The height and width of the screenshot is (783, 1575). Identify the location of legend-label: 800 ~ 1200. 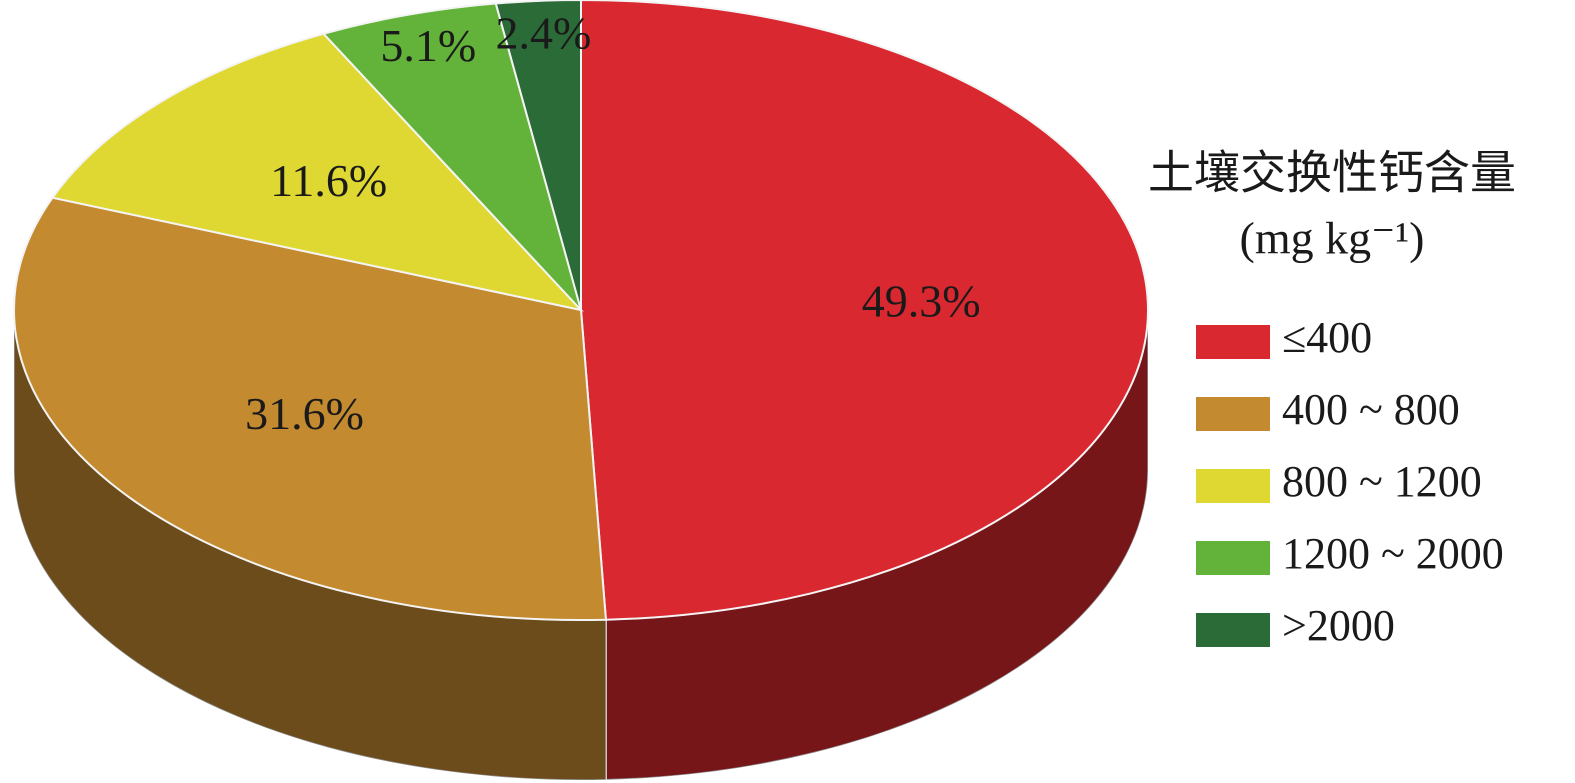
(1382, 481).